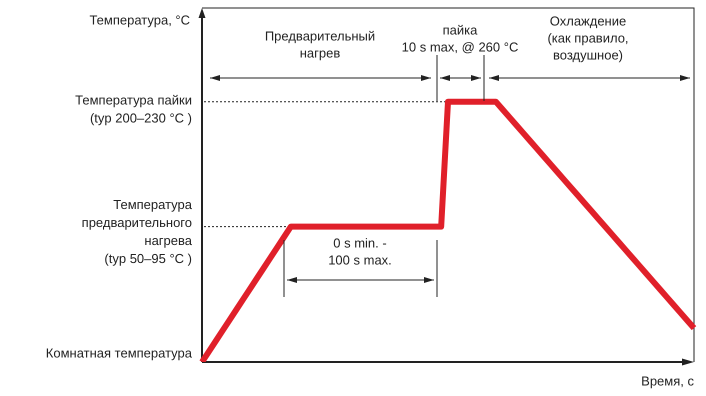  I want to click on text: Температура, °C, so click(139, 20).